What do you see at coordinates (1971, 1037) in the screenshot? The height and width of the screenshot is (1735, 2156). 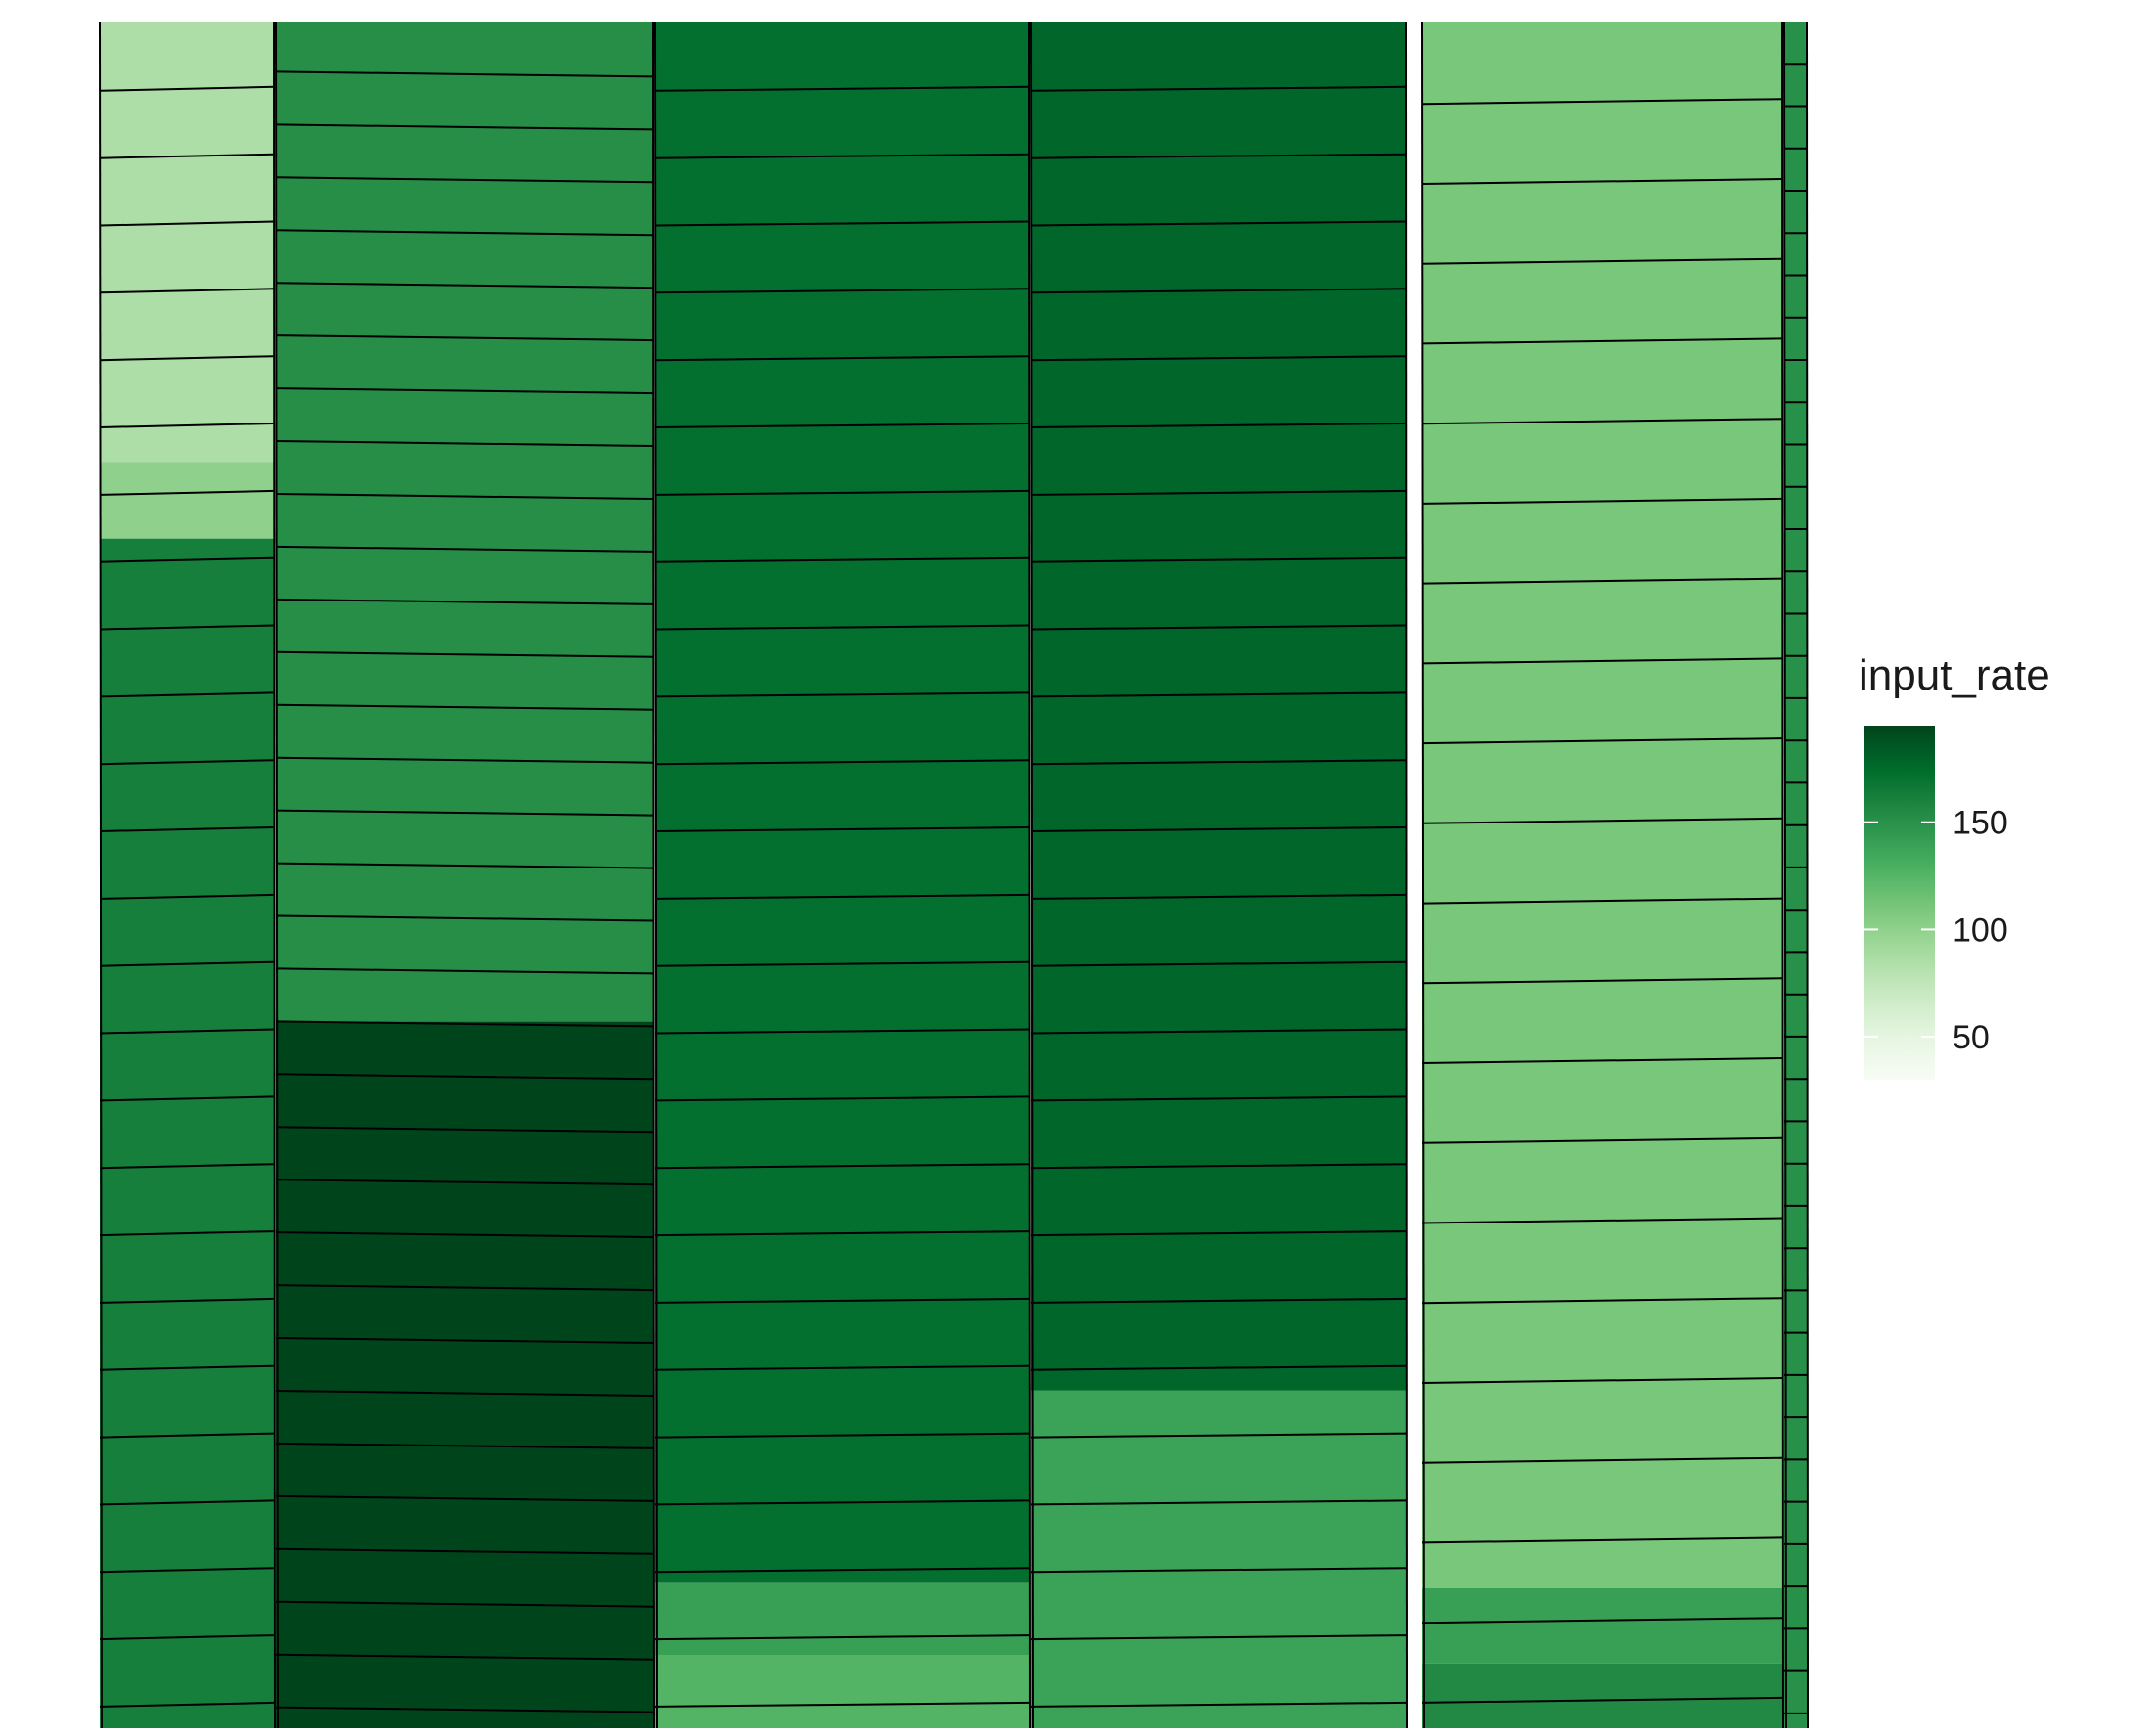 I see `colorbar-tick-label: 50` at bounding box center [1971, 1037].